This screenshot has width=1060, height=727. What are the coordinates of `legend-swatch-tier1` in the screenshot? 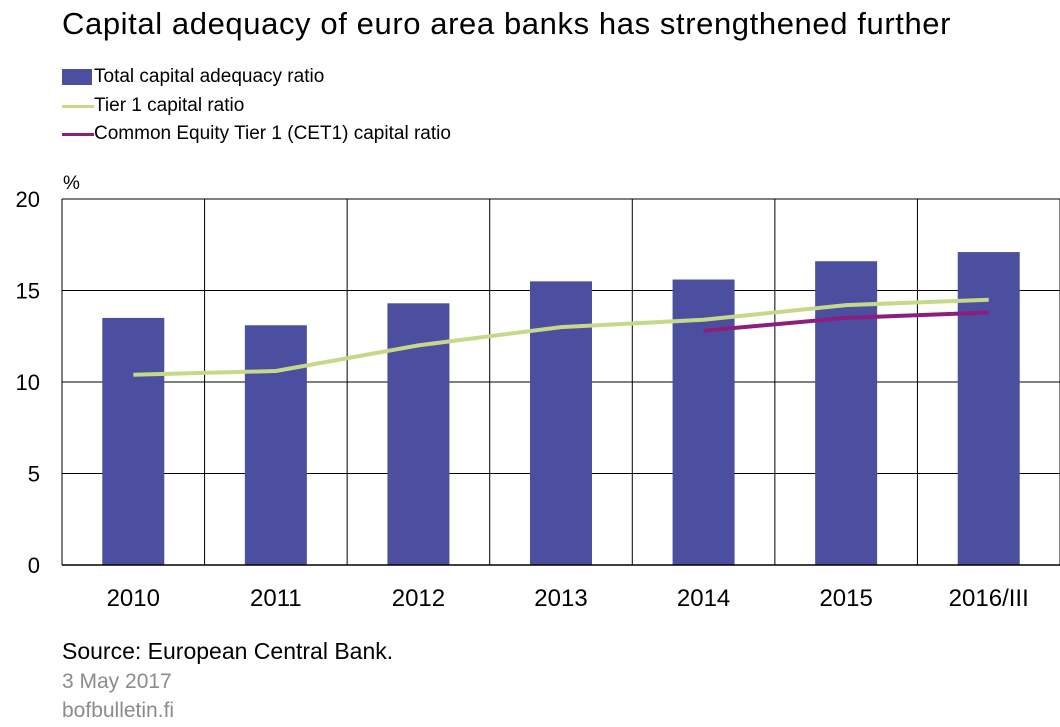 It's located at (78, 106).